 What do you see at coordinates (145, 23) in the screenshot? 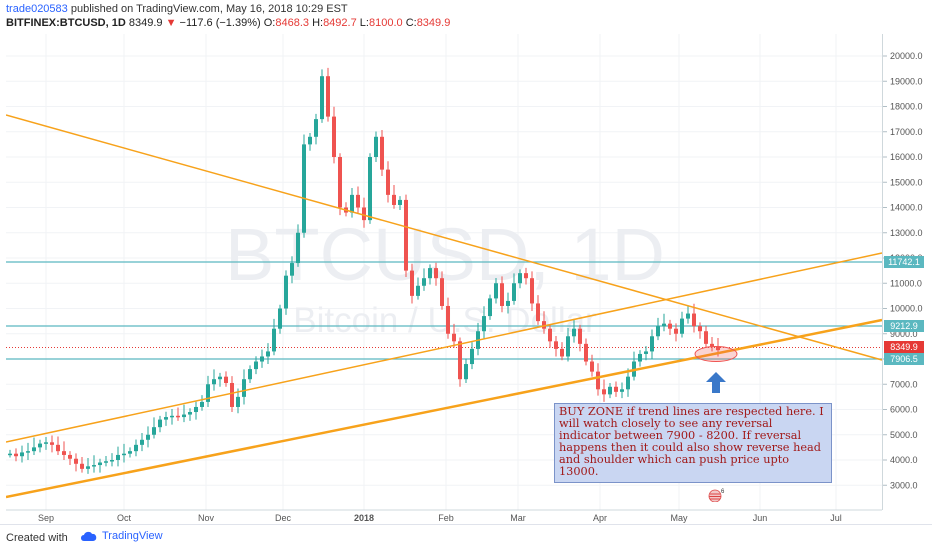
I see `last-price: 8349.9` at bounding box center [145, 23].